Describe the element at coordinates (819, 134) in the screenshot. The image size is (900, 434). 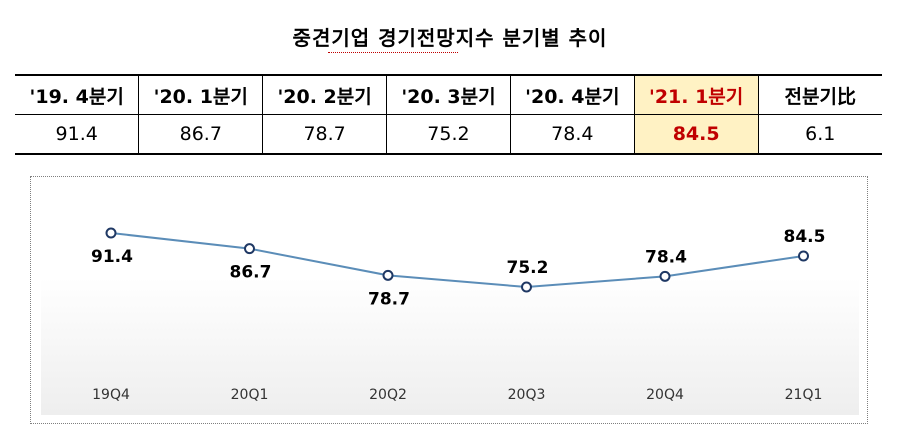
I see `table-cell: 6.1` at that location.